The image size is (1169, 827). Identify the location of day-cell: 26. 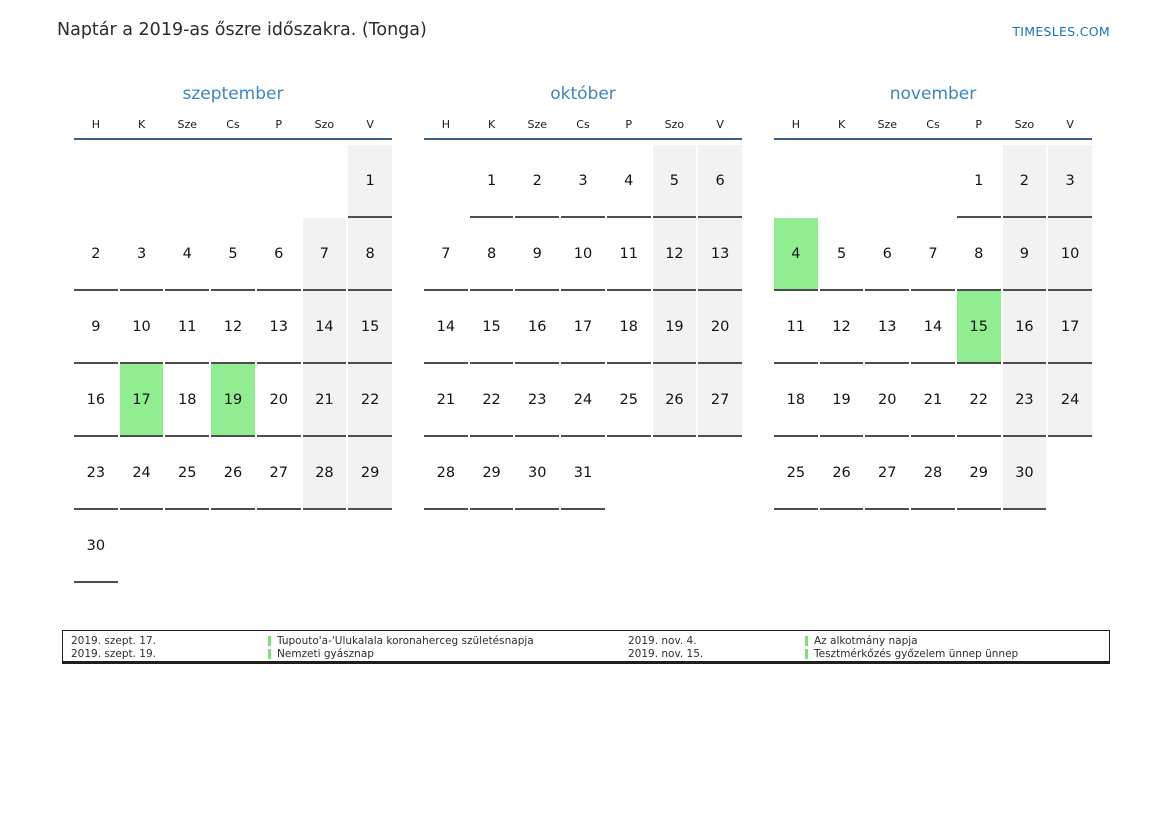
(674, 400).